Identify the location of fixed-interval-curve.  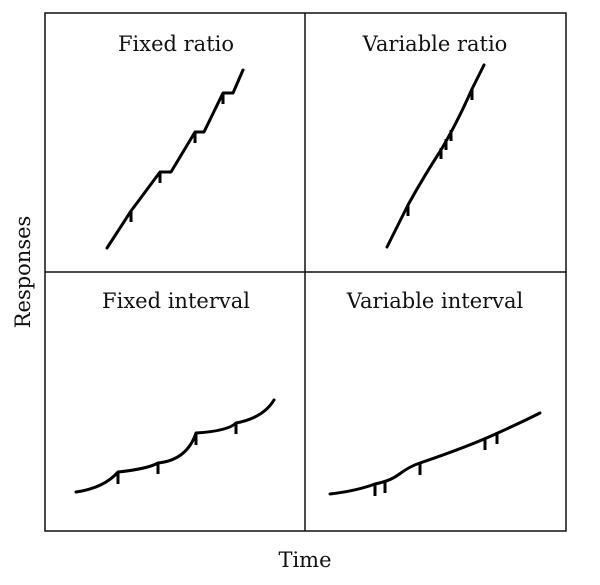
(175, 446).